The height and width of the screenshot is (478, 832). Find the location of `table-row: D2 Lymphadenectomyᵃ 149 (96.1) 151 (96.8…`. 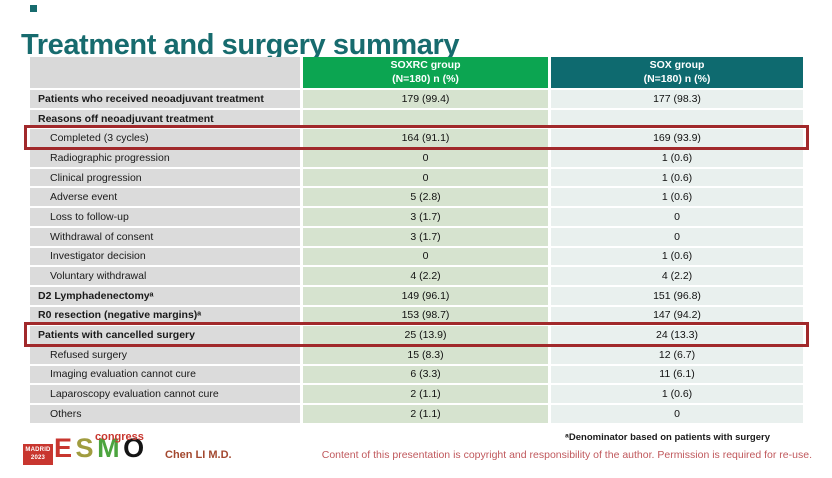

table-row: D2 Lymphadenectomyᵃ 149 (96.1) 151 (96.8… is located at coordinates (416, 295).